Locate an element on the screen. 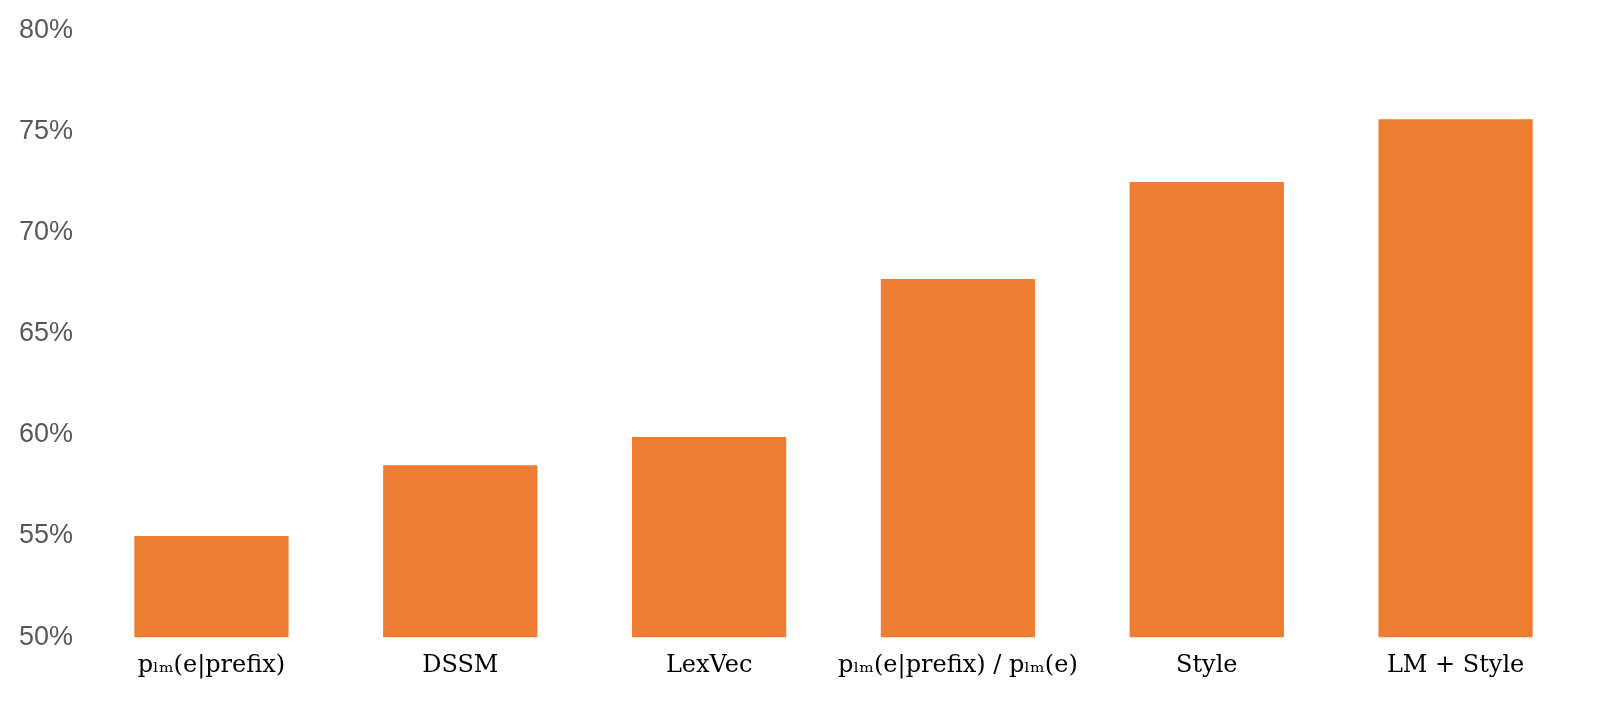 The image size is (1600, 704). y-tick-label: 65% is located at coordinates (46, 332).